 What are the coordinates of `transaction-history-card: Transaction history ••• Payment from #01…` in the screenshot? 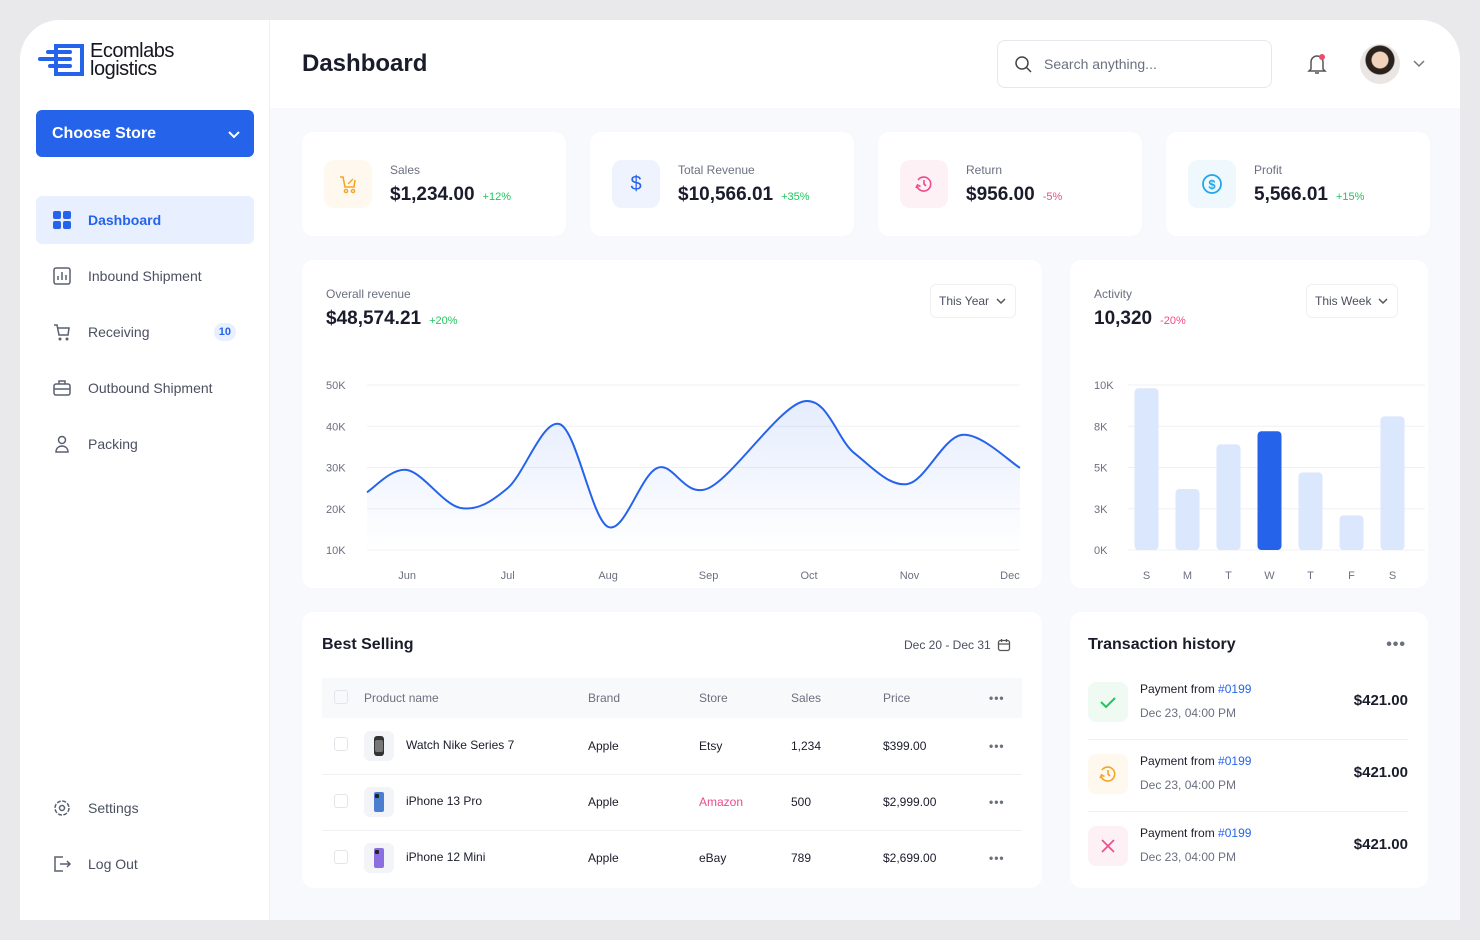 It's located at (1249, 750).